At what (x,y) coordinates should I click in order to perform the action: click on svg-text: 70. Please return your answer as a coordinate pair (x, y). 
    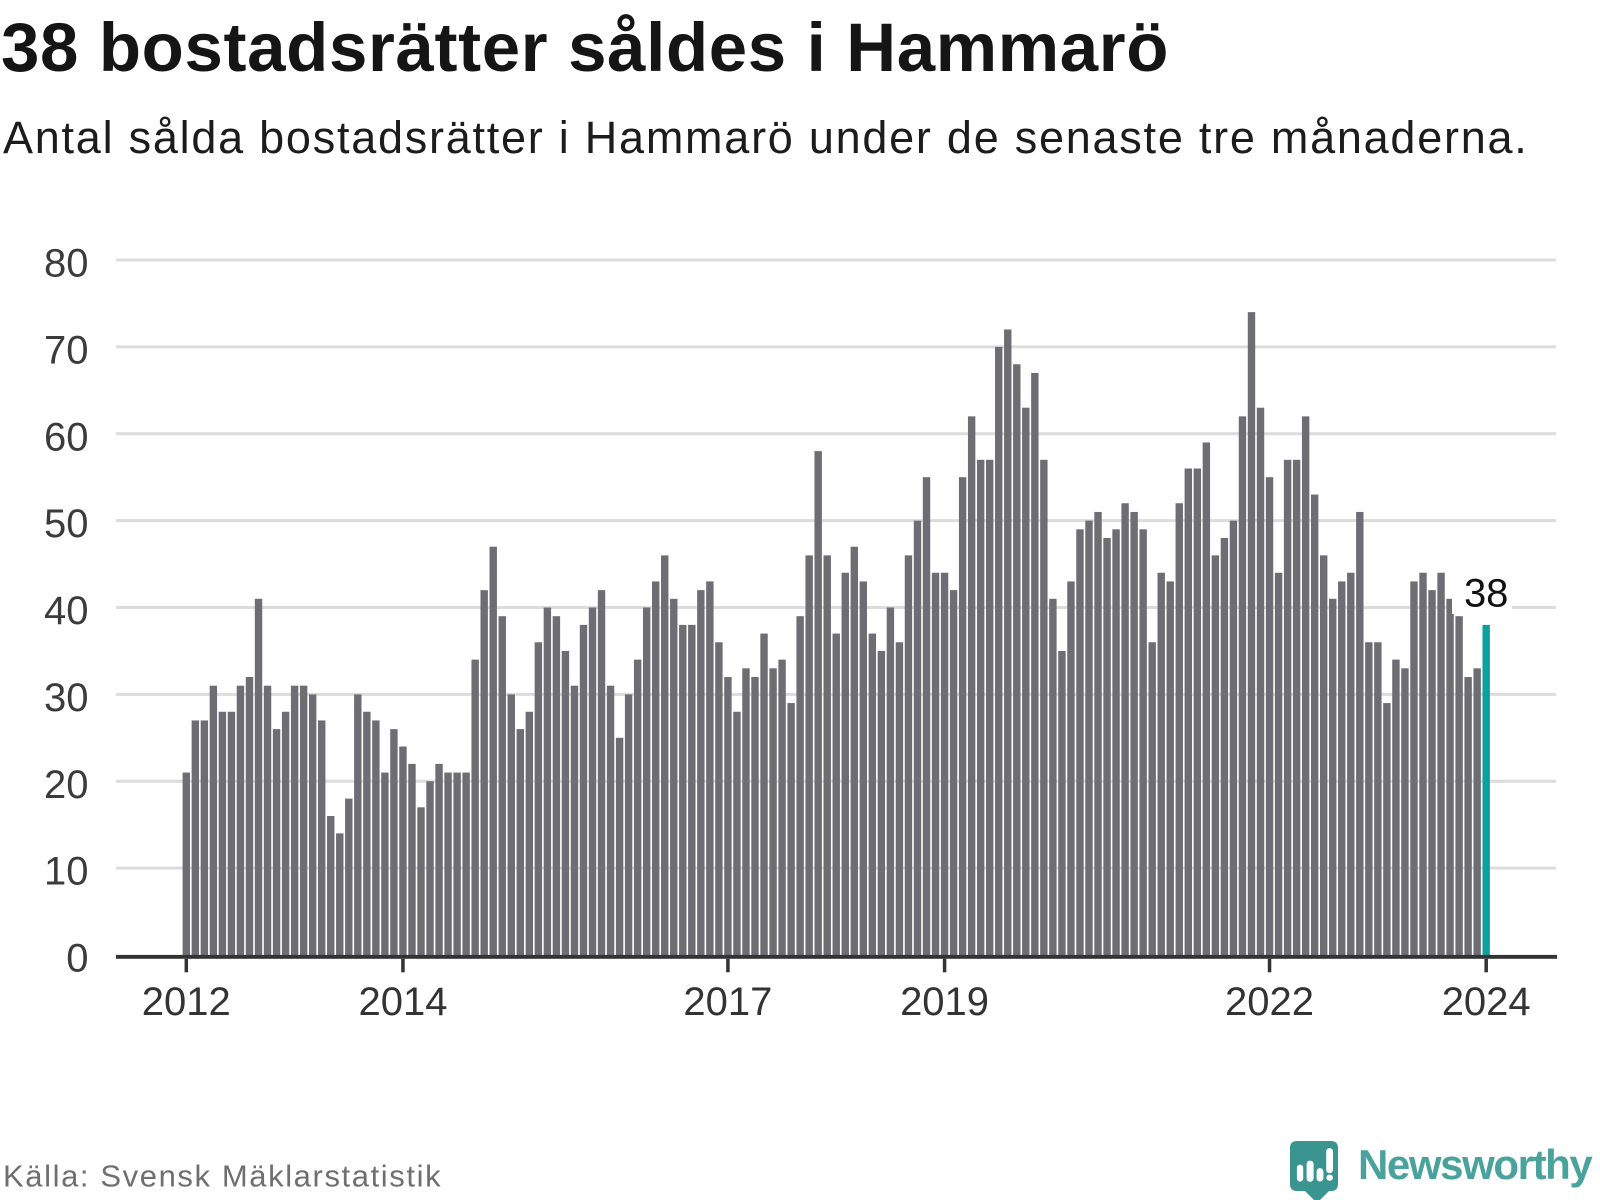
    Looking at the image, I should click on (66, 350).